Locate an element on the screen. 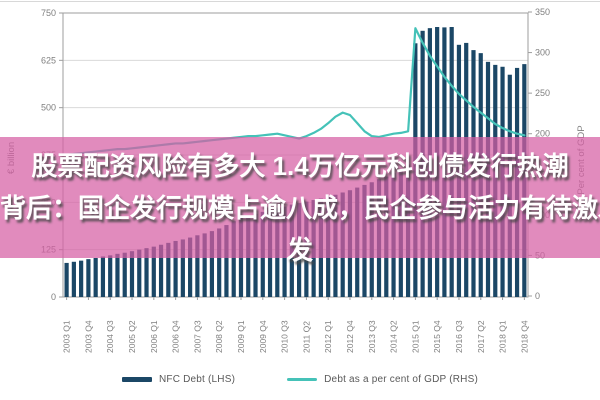  x-axis-label: 2018 Q1 is located at coordinates (503, 336).